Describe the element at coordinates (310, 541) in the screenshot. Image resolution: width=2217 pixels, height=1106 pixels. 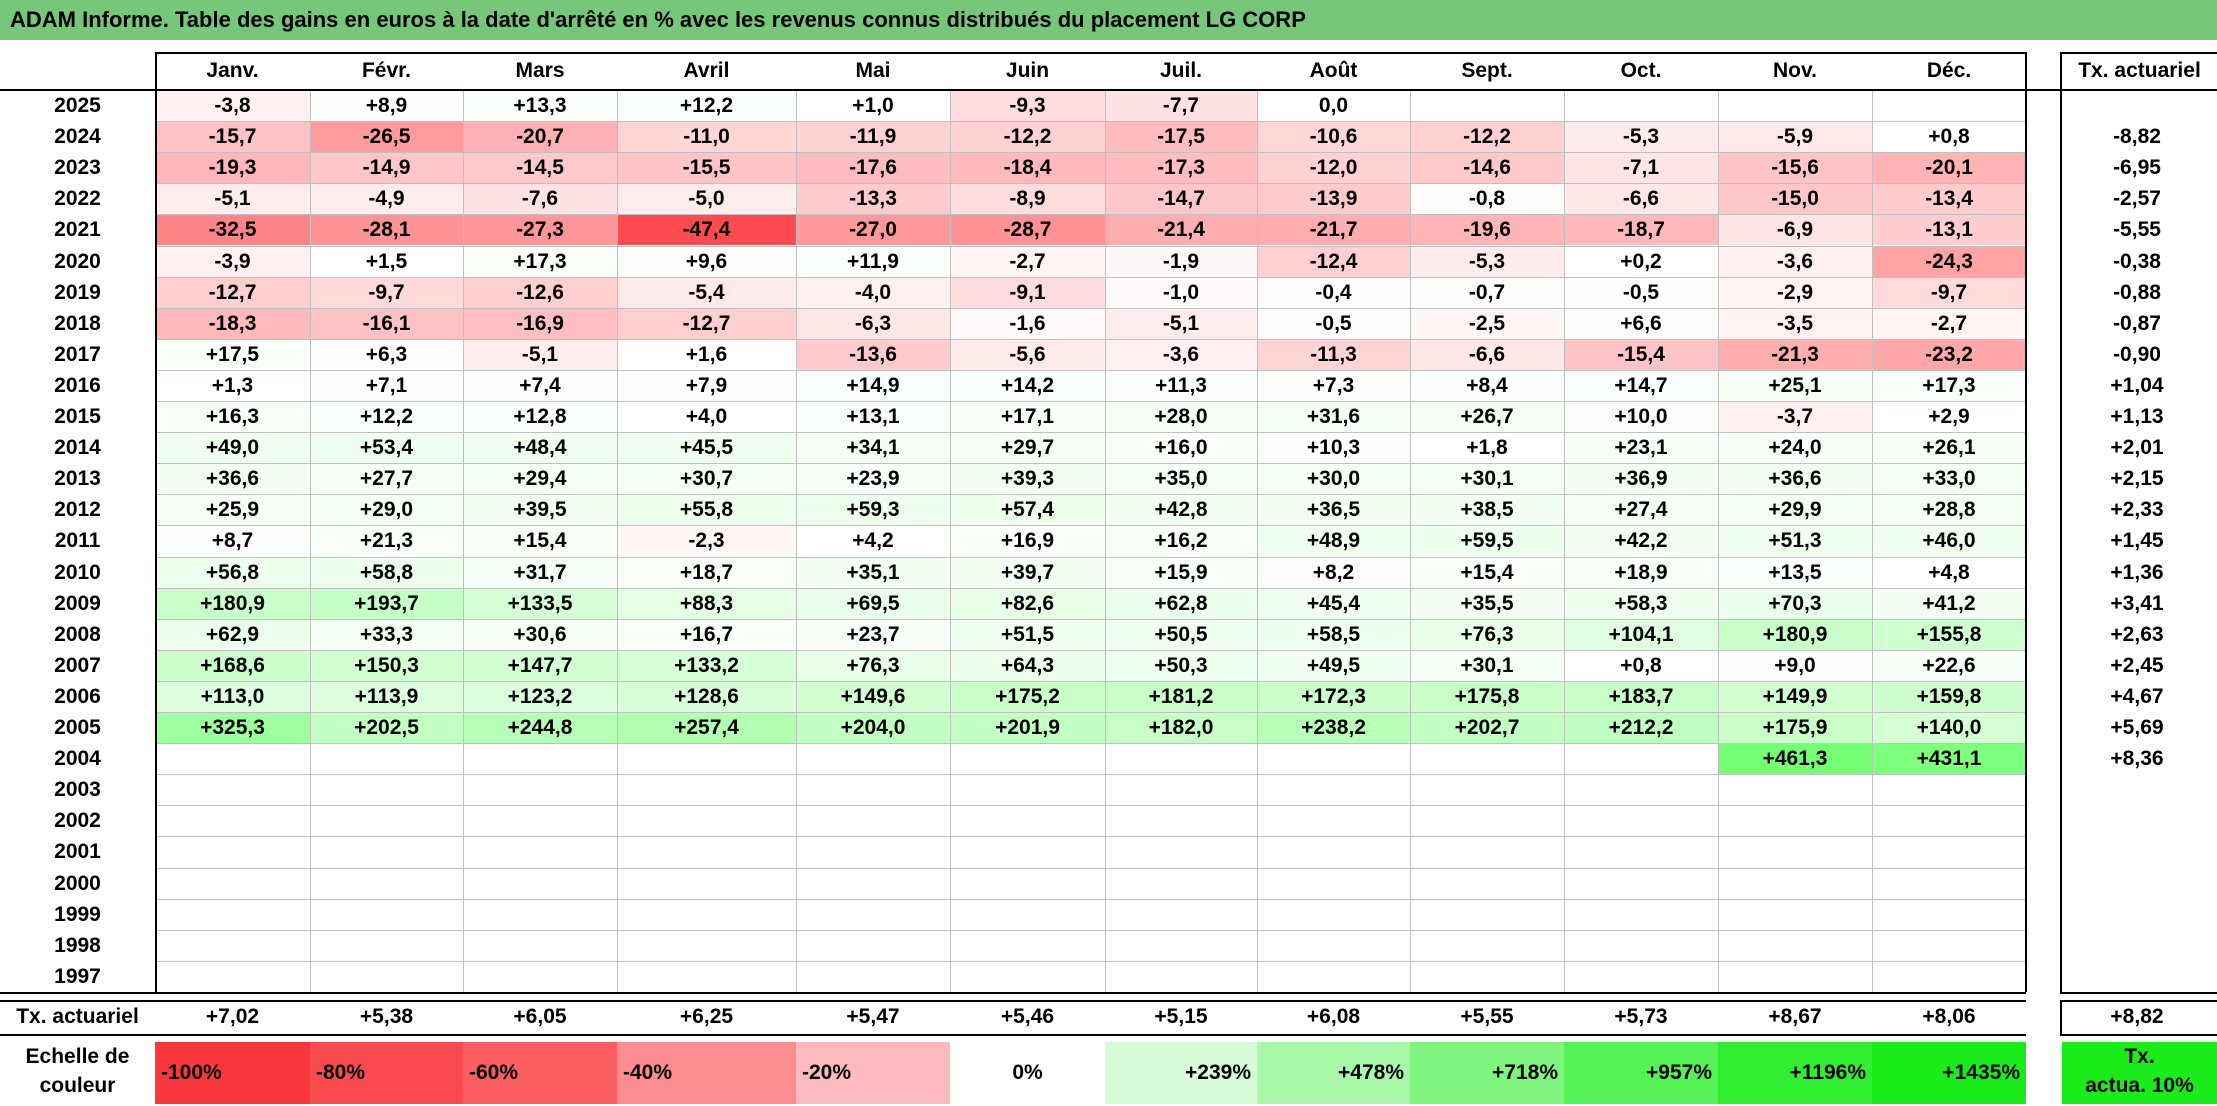
I see `column-divider` at that location.